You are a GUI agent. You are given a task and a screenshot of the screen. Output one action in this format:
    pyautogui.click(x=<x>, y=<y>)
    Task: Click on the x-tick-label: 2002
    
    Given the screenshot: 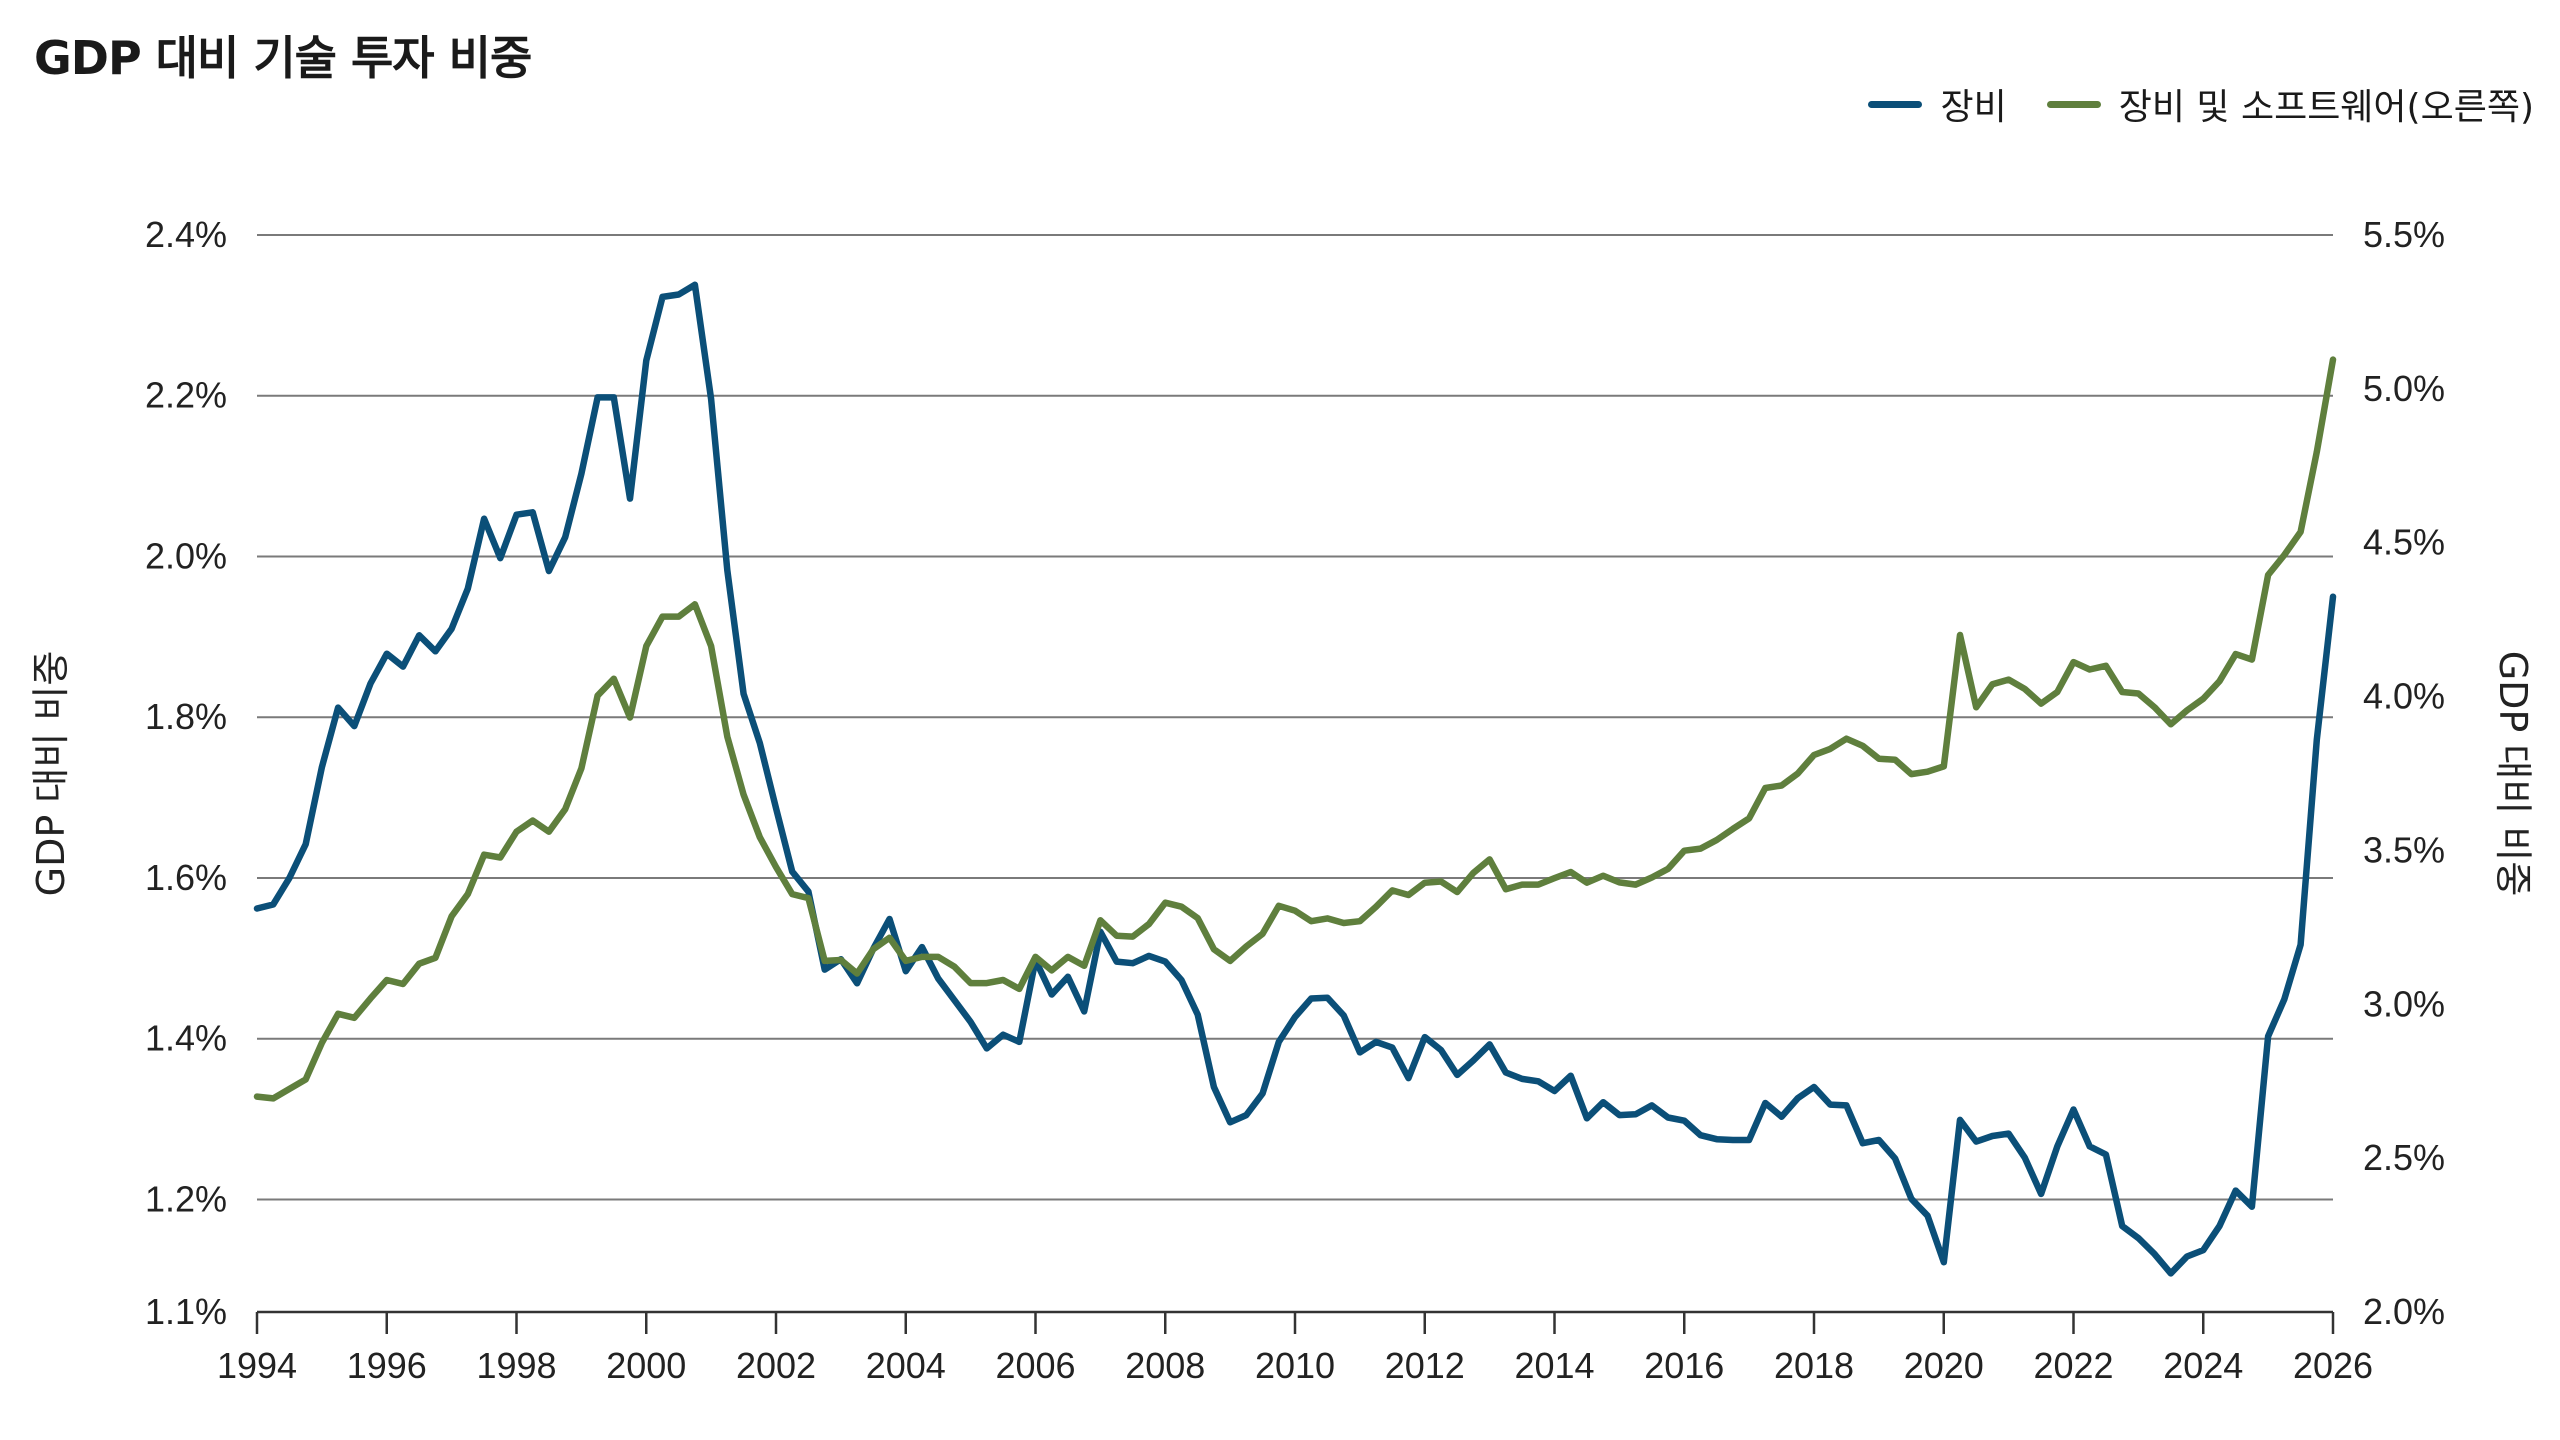 What is the action you would take?
    pyautogui.click(x=776, y=1365)
    